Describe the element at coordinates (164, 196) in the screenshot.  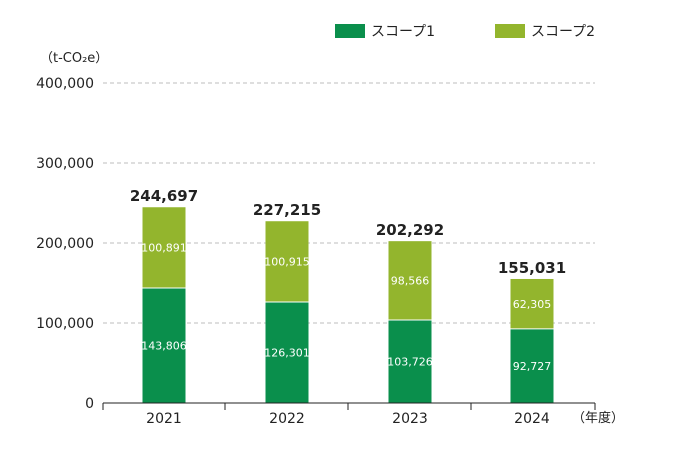
I see `total-label: 244,697` at that location.